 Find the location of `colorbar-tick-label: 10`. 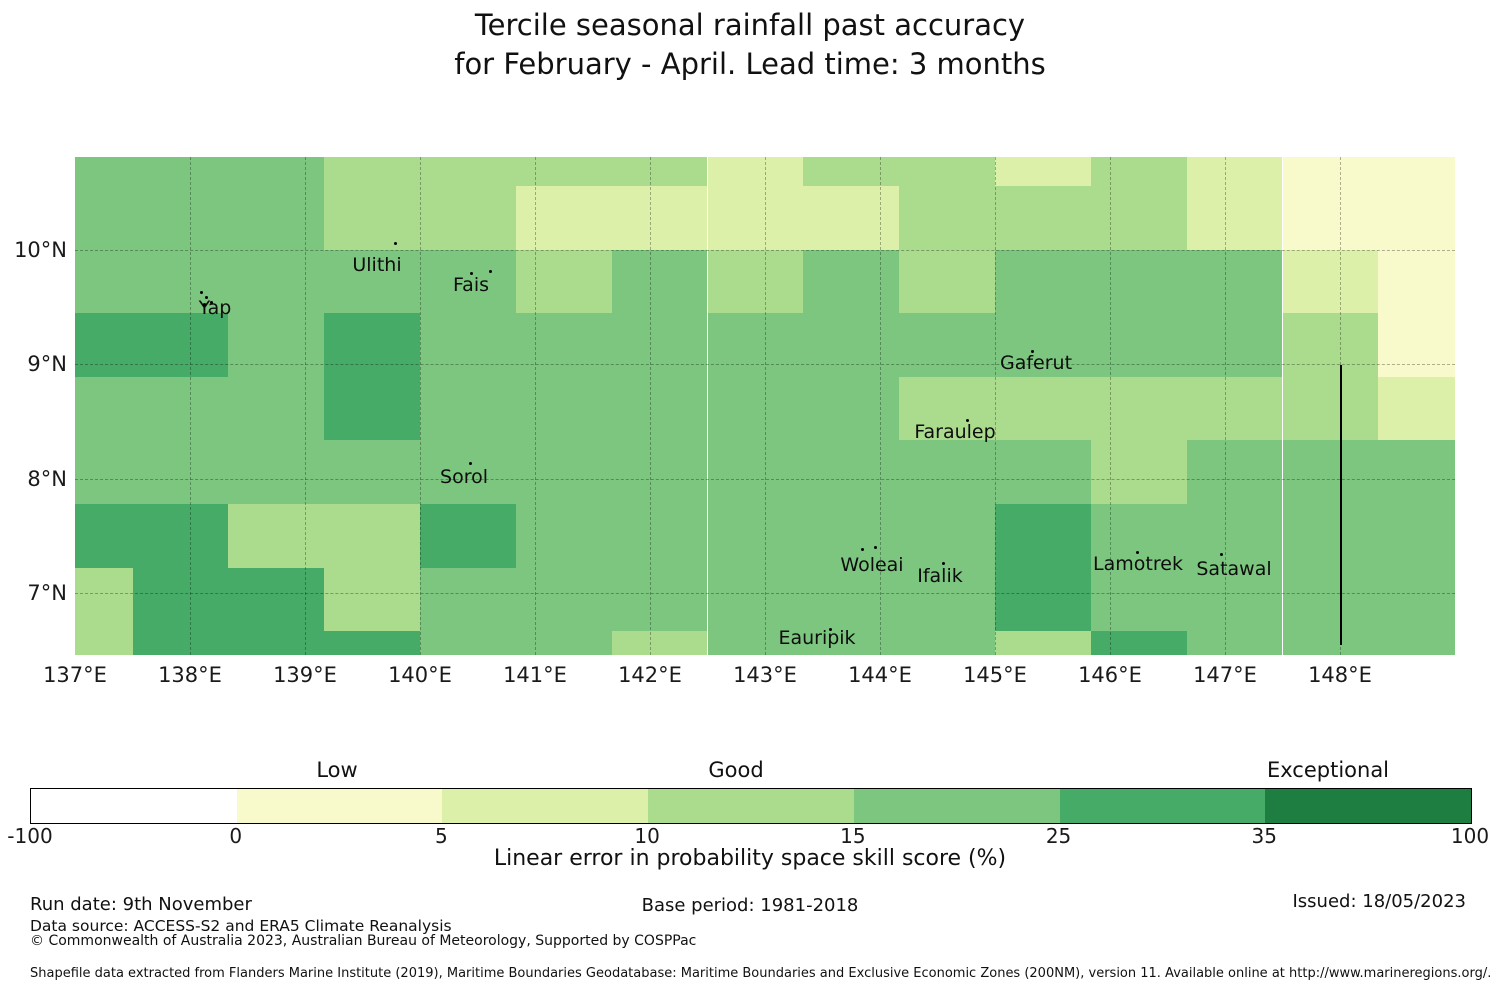

colorbar-tick-label: 10 is located at coordinates (647, 836).